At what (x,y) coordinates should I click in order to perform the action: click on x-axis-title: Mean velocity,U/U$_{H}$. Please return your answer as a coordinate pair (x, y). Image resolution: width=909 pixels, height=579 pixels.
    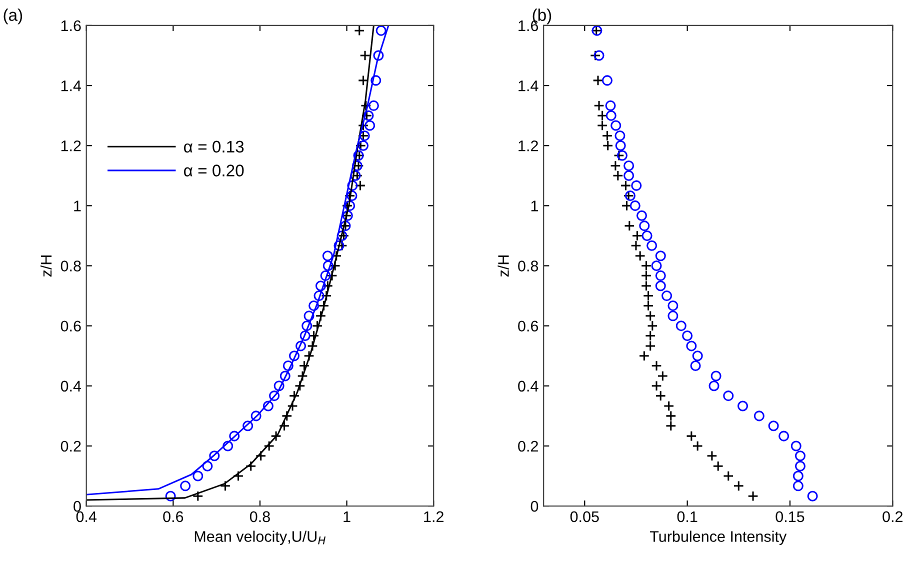
    Looking at the image, I should click on (260, 537).